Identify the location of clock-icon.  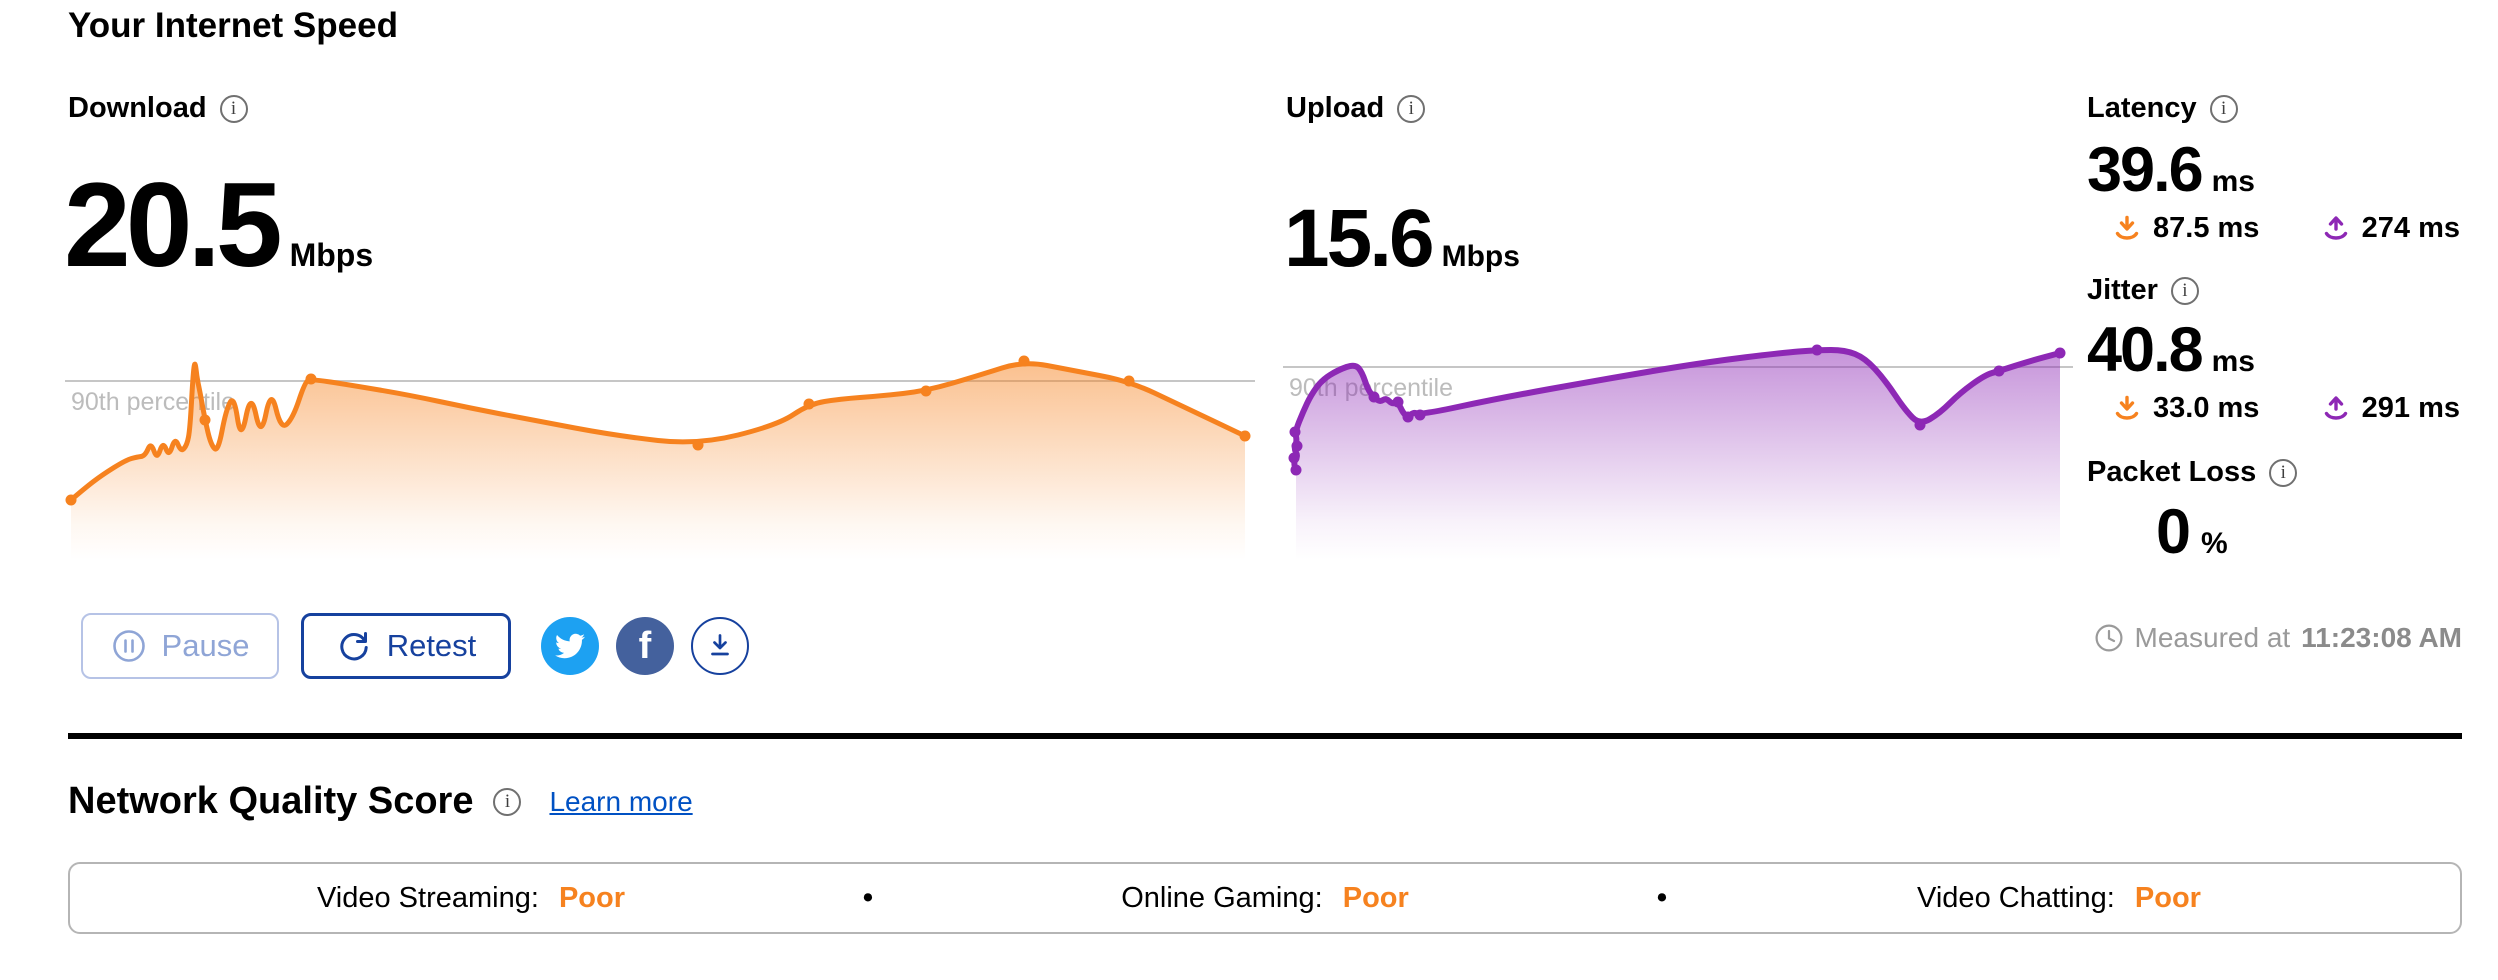
(2109, 638).